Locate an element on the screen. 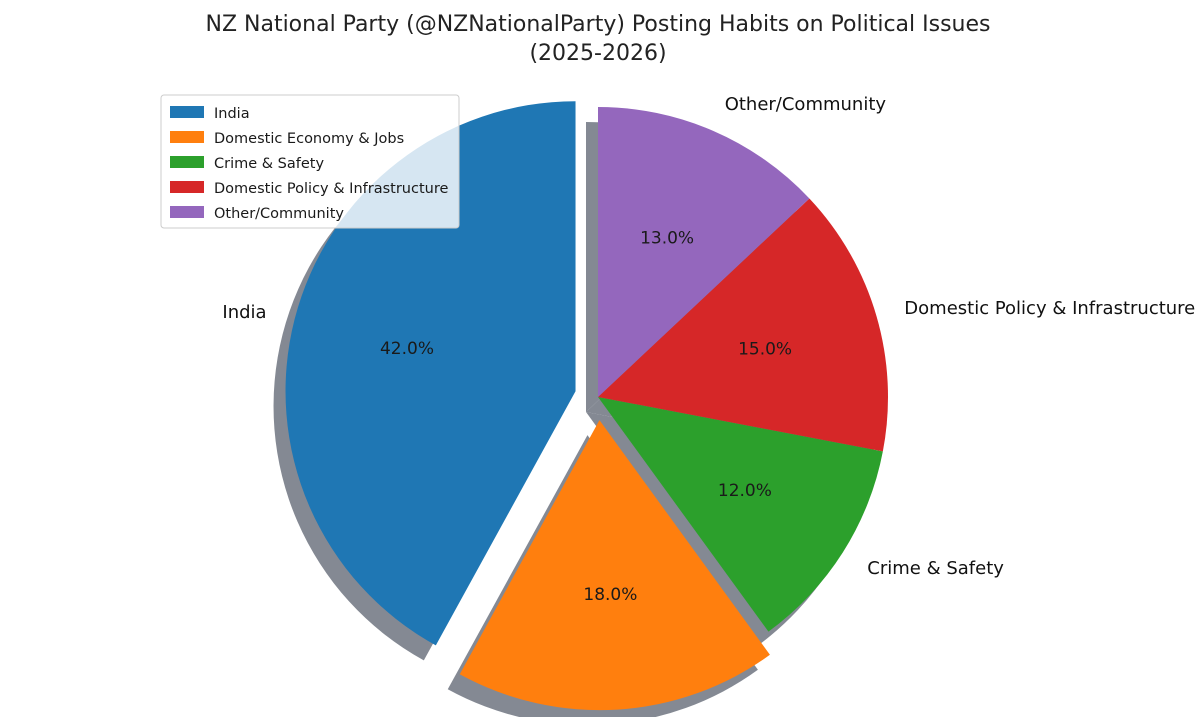 The image size is (1200, 717). slice-crime-and-safety is located at coordinates (740, 514).